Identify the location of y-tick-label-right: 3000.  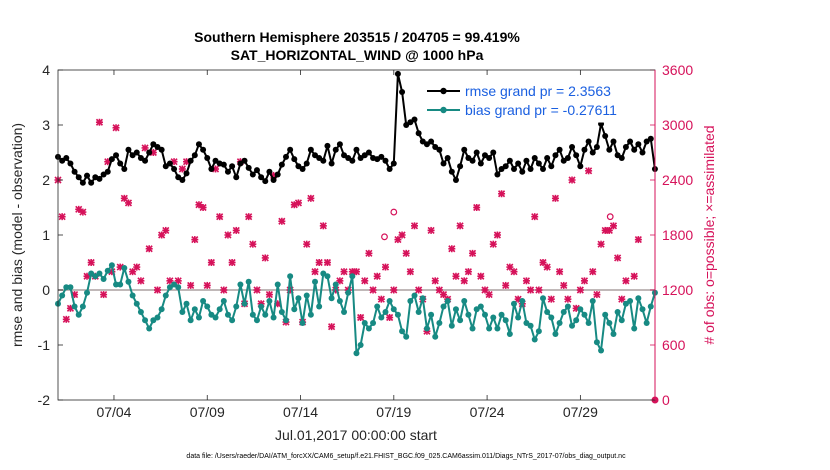
(677, 125).